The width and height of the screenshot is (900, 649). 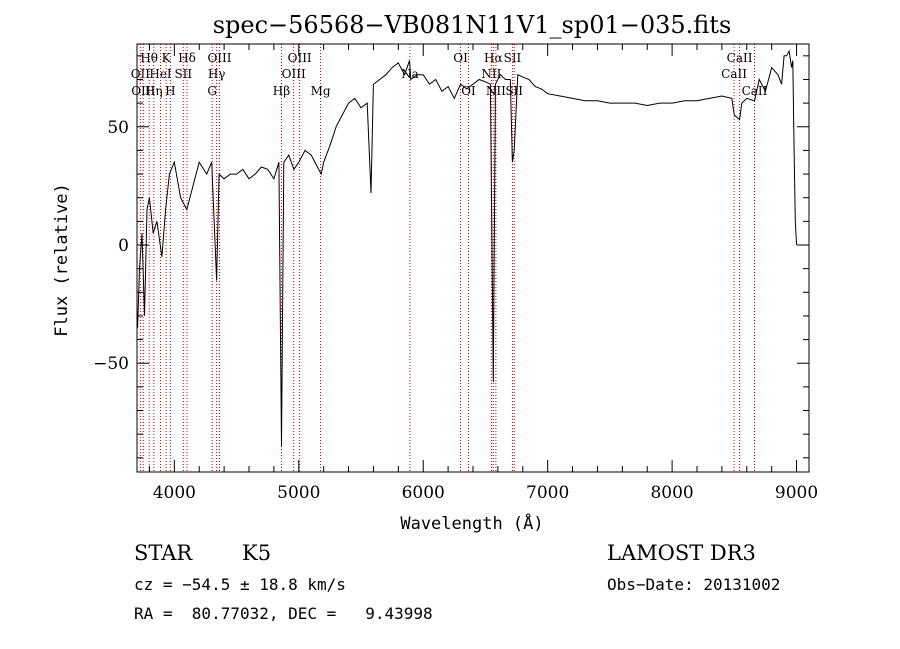 What do you see at coordinates (460, 58) in the screenshot?
I see `line-marker-label: OI` at bounding box center [460, 58].